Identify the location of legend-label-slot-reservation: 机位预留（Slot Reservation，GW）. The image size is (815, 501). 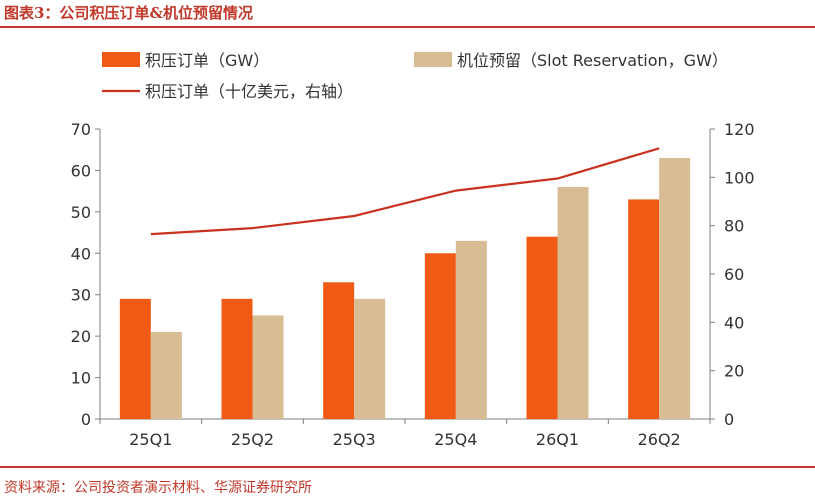
(592, 60).